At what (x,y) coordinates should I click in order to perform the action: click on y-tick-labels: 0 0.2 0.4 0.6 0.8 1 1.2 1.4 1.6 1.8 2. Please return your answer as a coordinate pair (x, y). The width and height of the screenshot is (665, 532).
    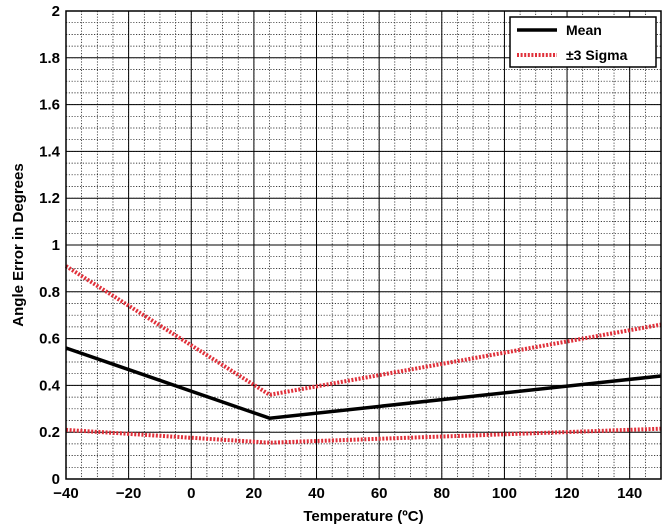
    Looking at the image, I should click on (50, 245).